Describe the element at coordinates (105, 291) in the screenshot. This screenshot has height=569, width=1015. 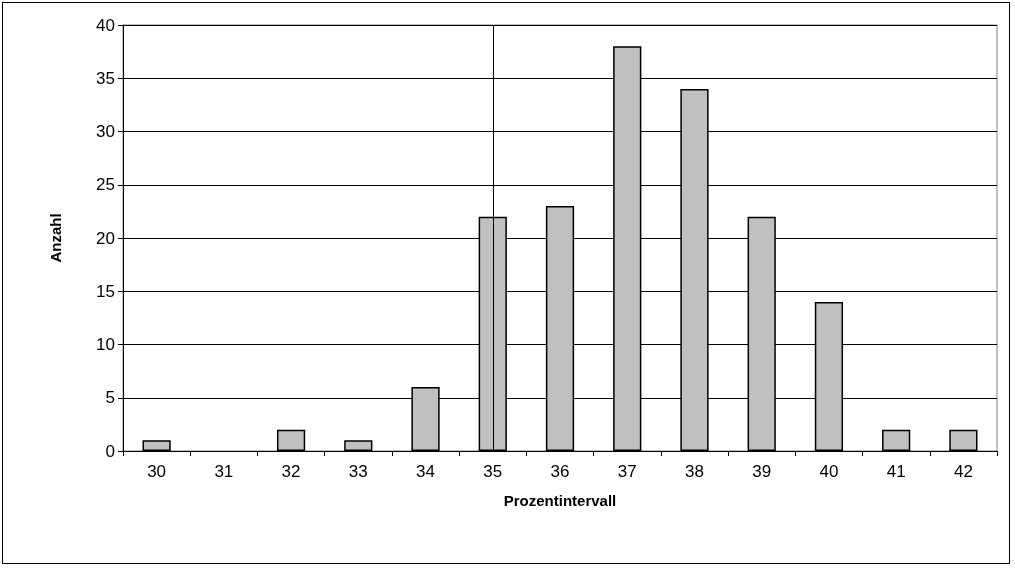
I see `y-tick-label: 15` at that location.